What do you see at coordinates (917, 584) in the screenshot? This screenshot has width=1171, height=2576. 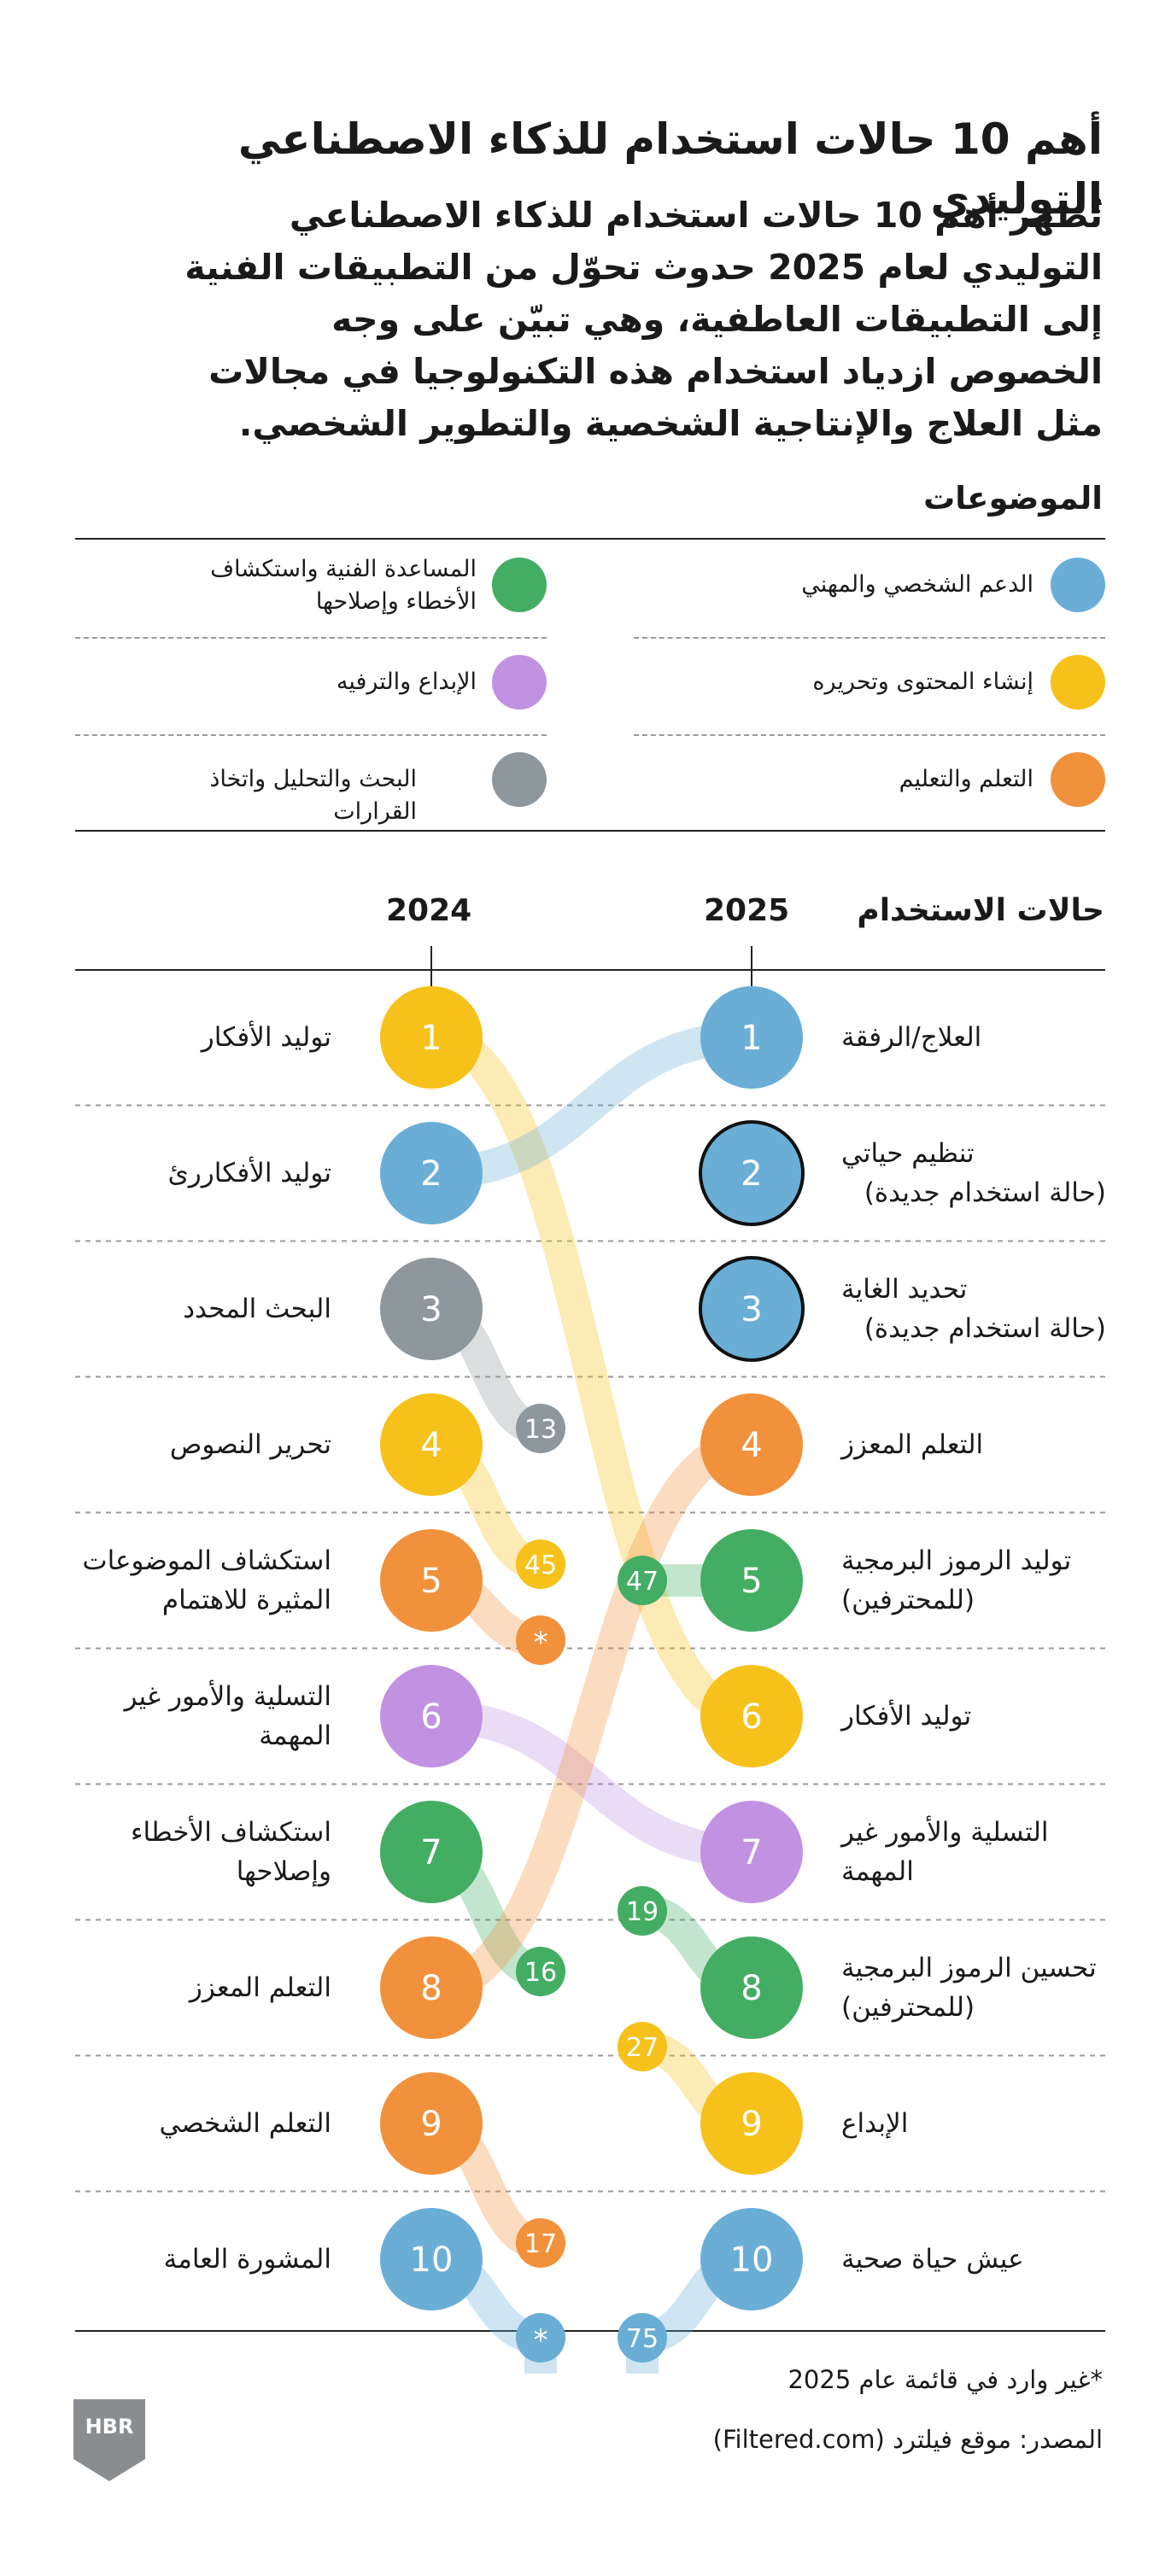 I see `legend-label-support: الدعم الشخصي والمهني` at bounding box center [917, 584].